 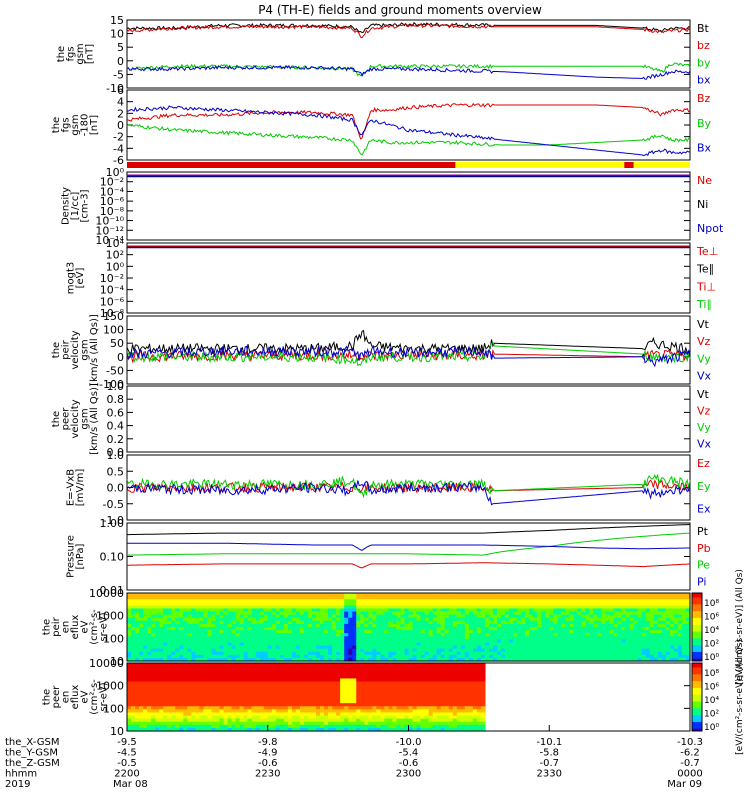 What do you see at coordinates (703, 324) in the screenshot?
I see `legend-entry: Vt` at bounding box center [703, 324].